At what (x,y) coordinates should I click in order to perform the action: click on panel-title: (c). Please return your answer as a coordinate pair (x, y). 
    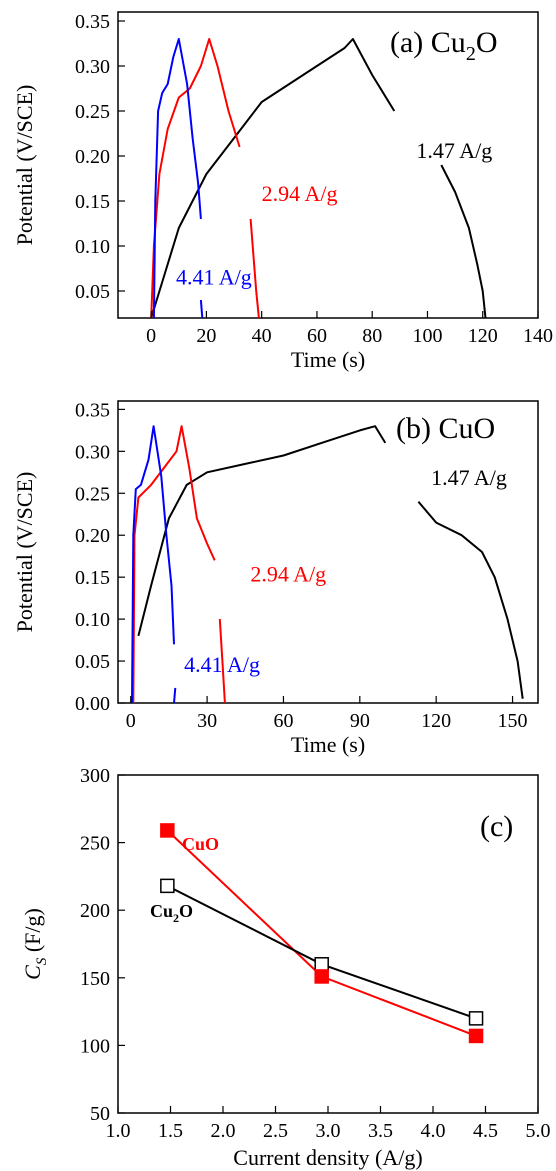
    Looking at the image, I should click on (496, 826).